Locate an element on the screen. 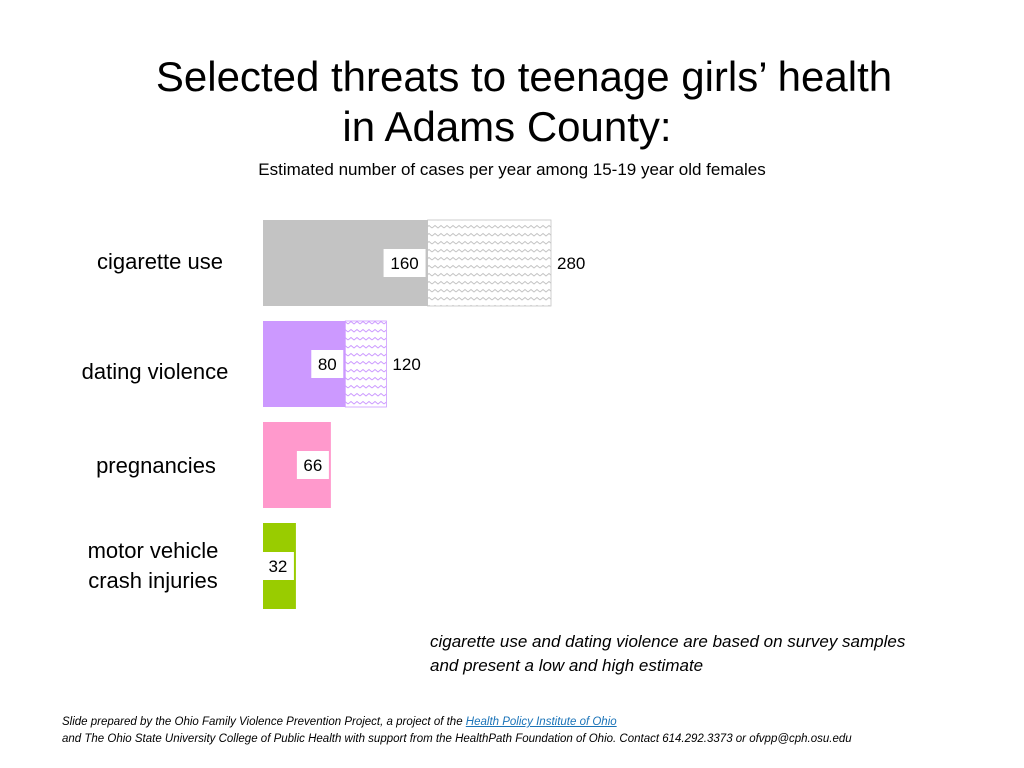 This screenshot has width=1024, height=768. category-label: pregnancies is located at coordinates (156, 466).